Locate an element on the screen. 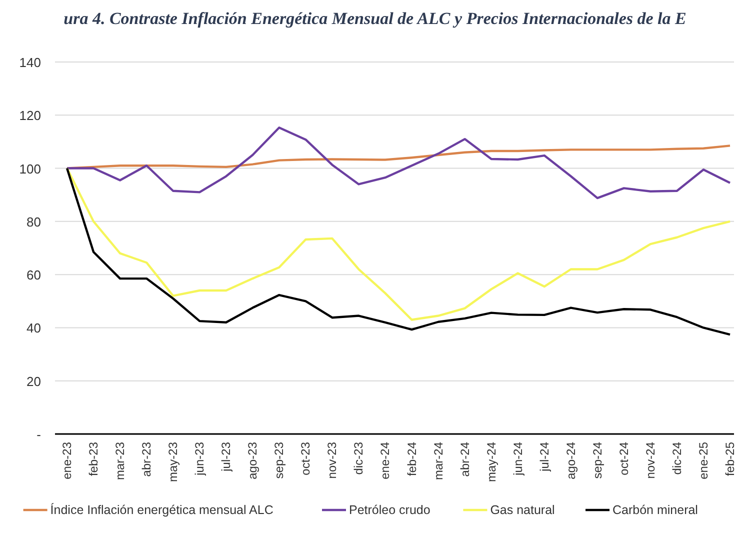 The image size is (750, 536). x-tick-label: feb-24 is located at coordinates (411, 459).